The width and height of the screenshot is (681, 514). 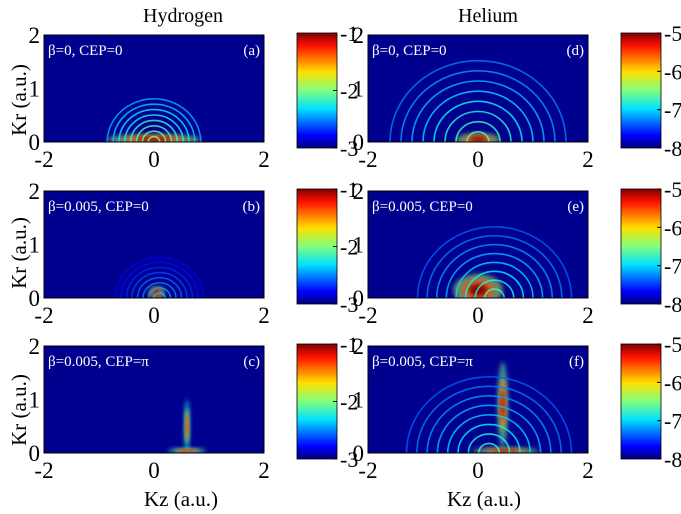 I want to click on y-axis-label-bottom: Kr (a.u.), so click(x=19, y=410).